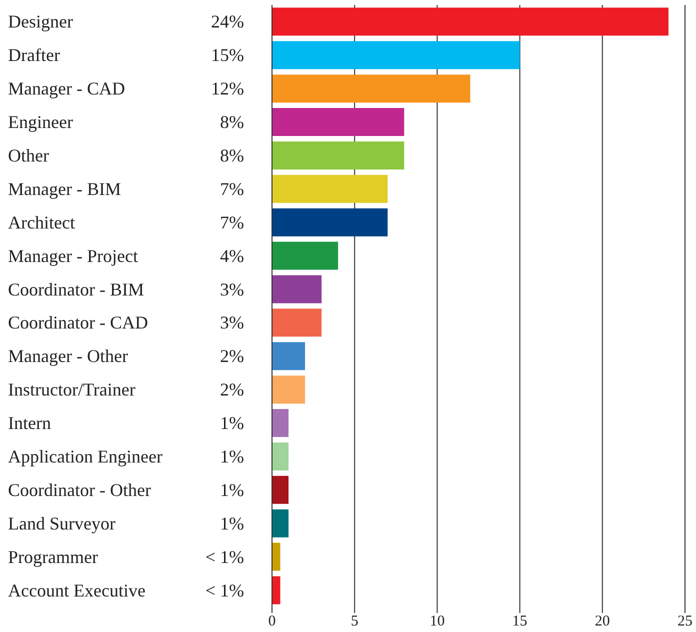 The width and height of the screenshot is (696, 632). Describe the element at coordinates (53, 556) in the screenshot. I see `y-tick-label: Programmer` at that location.